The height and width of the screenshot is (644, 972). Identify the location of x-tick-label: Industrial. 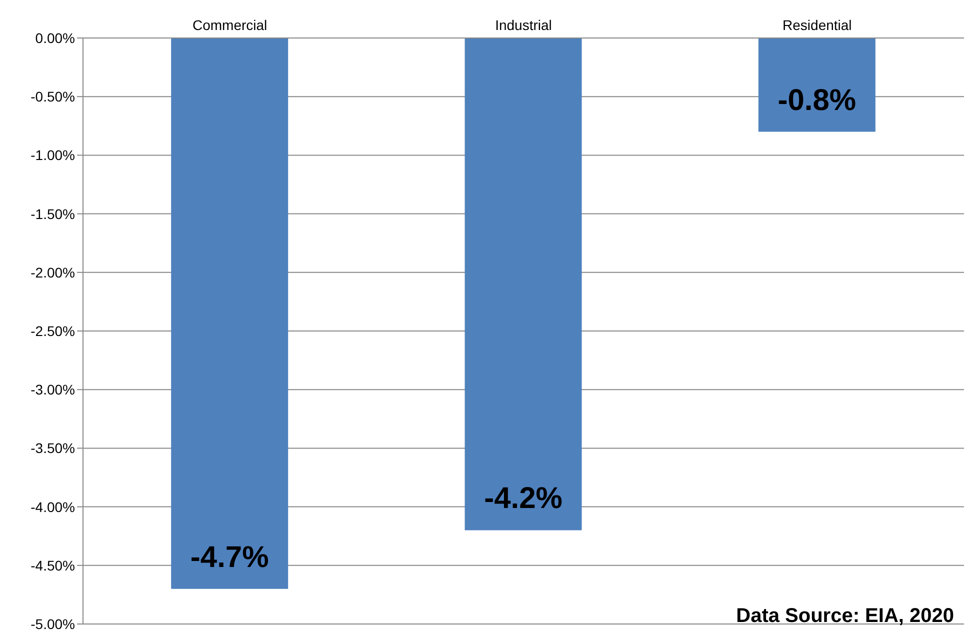
(523, 25).